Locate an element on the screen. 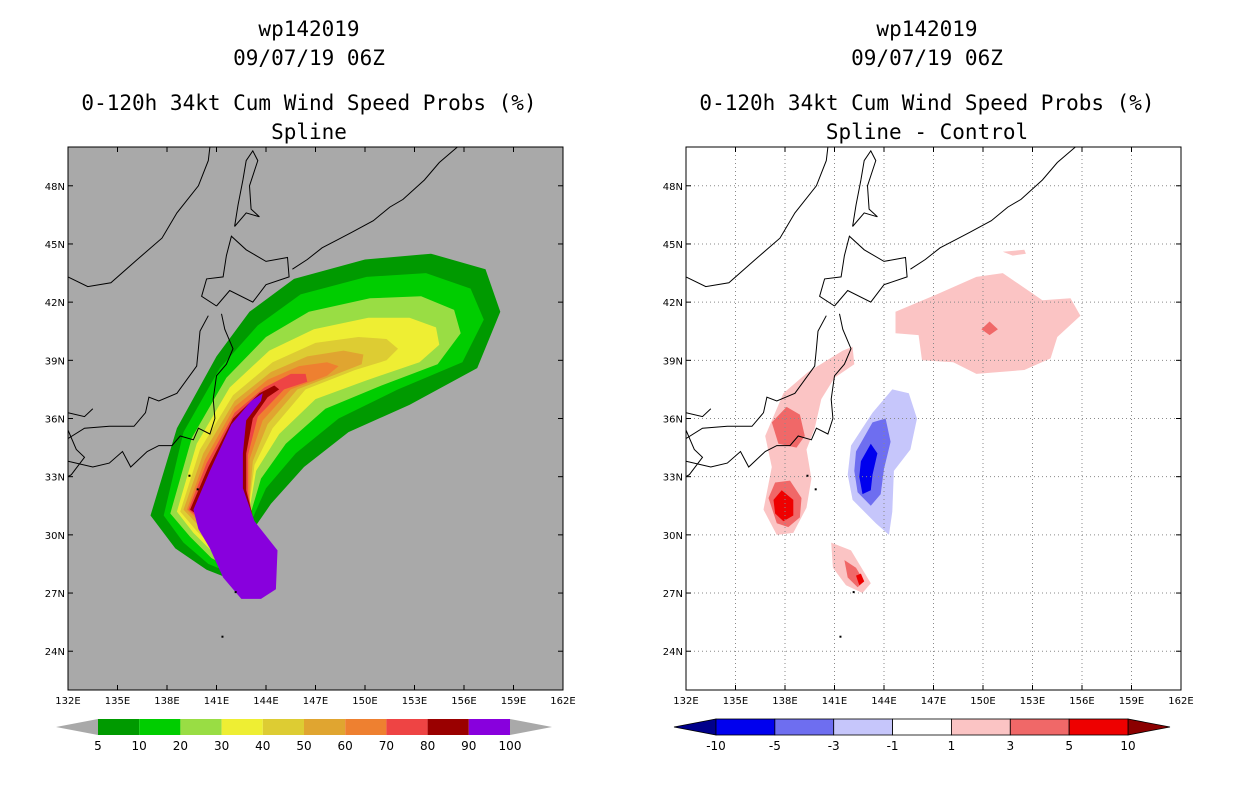  colorbar-label: -10 is located at coordinates (716, 746).